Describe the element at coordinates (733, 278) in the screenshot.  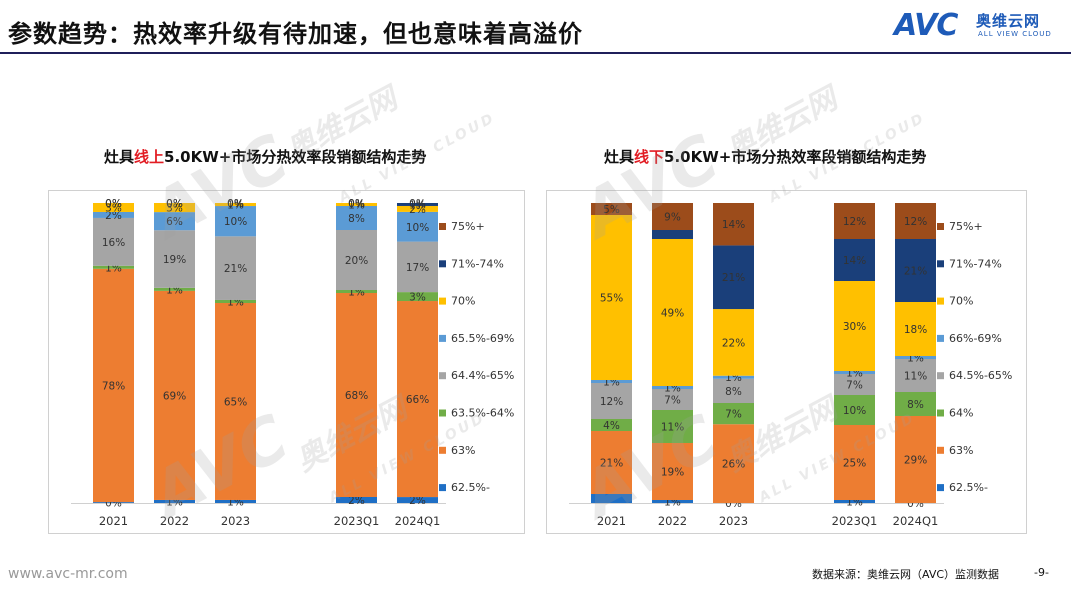
I see `data-label: 21%` at that location.